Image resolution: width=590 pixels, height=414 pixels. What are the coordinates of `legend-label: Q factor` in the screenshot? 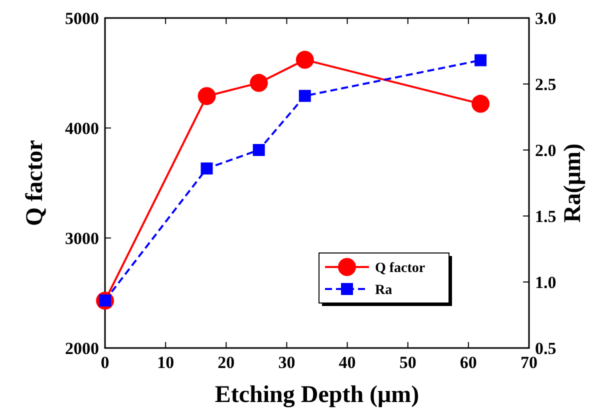 It's located at (400, 268).